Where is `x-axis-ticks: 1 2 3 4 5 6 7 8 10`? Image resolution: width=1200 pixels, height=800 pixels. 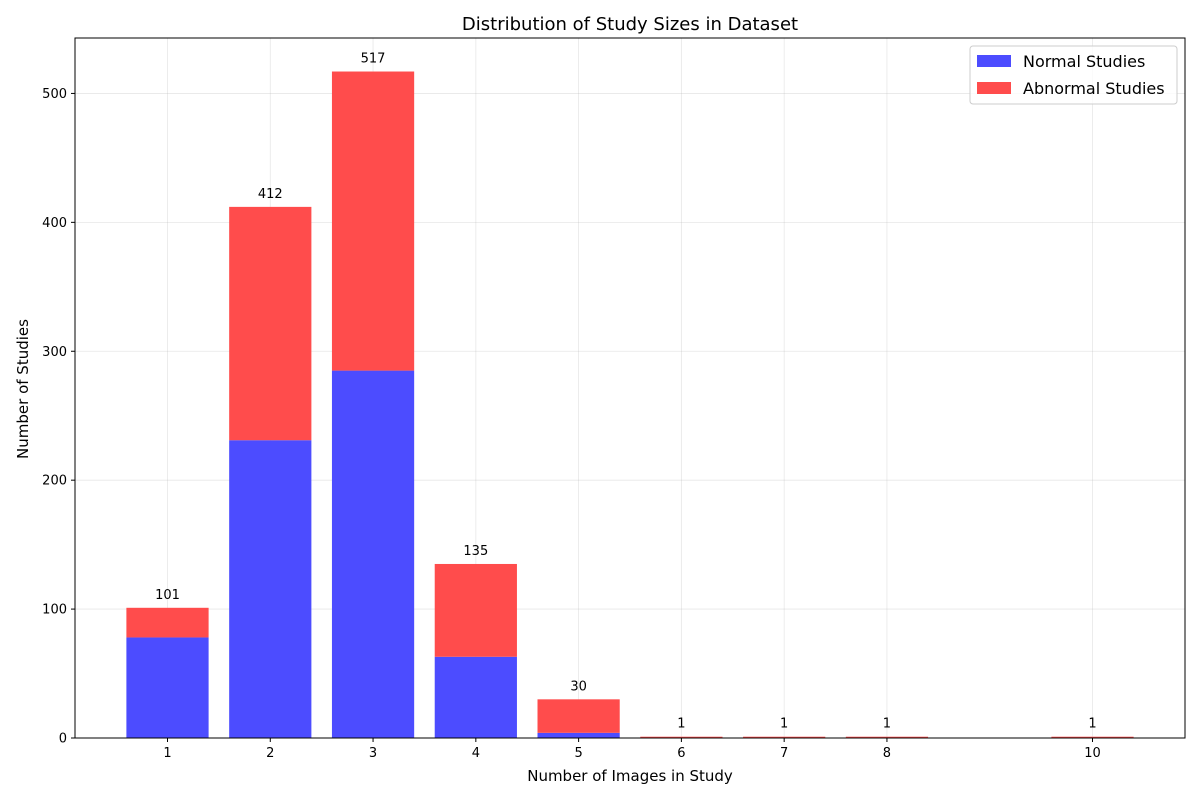 x-axis-ticks: 1 2 3 4 5 6 7 8 10 is located at coordinates (632, 749).